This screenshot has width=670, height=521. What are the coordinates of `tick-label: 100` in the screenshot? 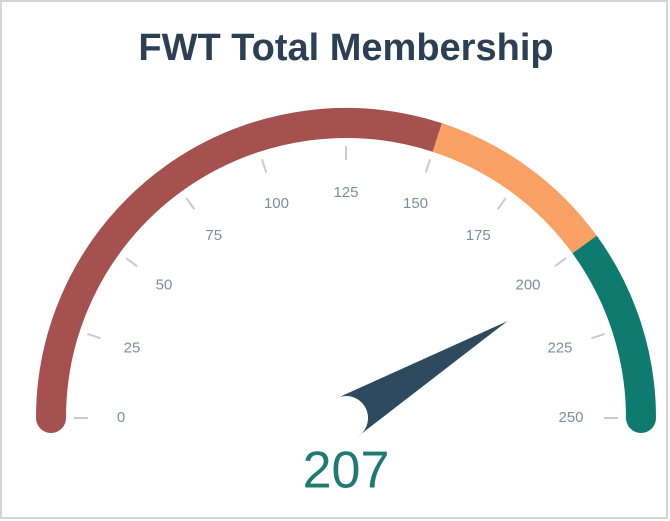 It's located at (276, 203).